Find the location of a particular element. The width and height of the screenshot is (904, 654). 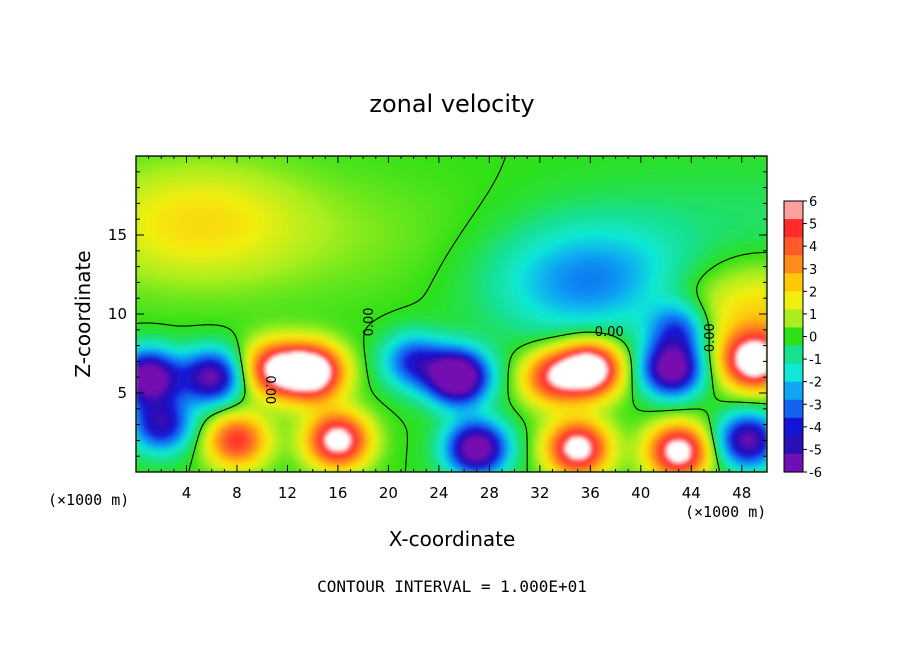

colorbar-tick-label: 4 is located at coordinates (813, 247).